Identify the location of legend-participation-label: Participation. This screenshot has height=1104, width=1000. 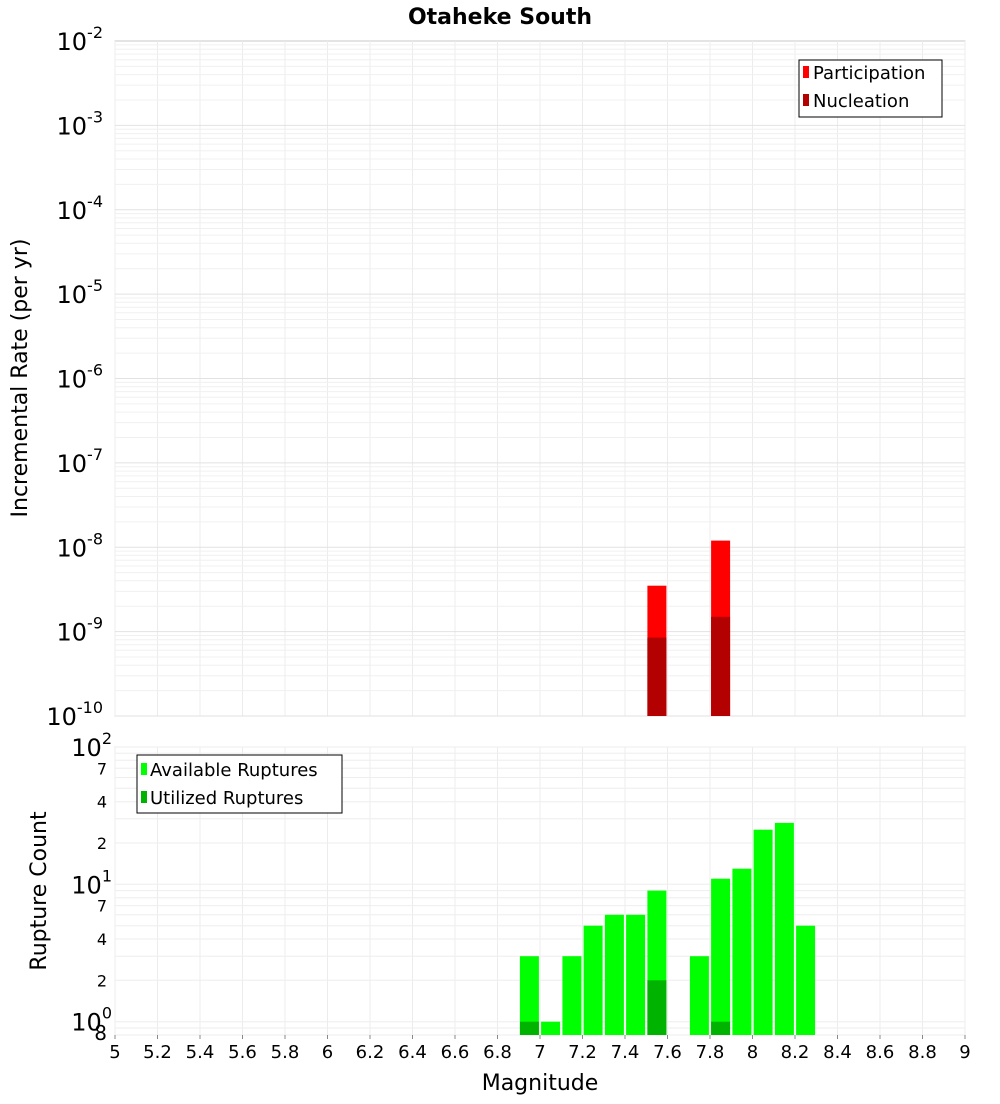
(869, 73).